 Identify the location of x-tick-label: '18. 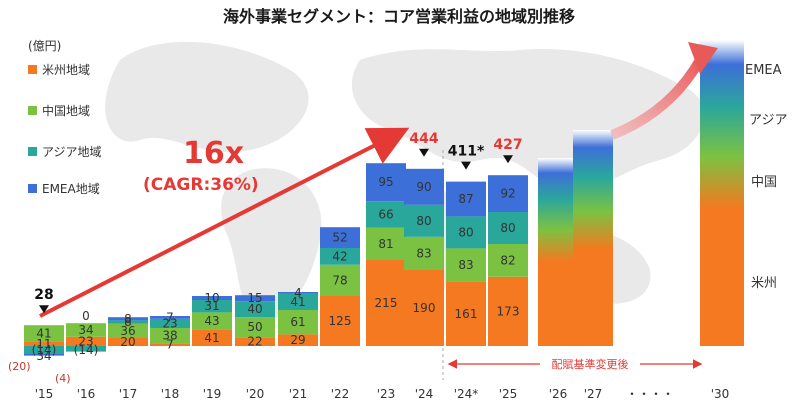
(170, 394).